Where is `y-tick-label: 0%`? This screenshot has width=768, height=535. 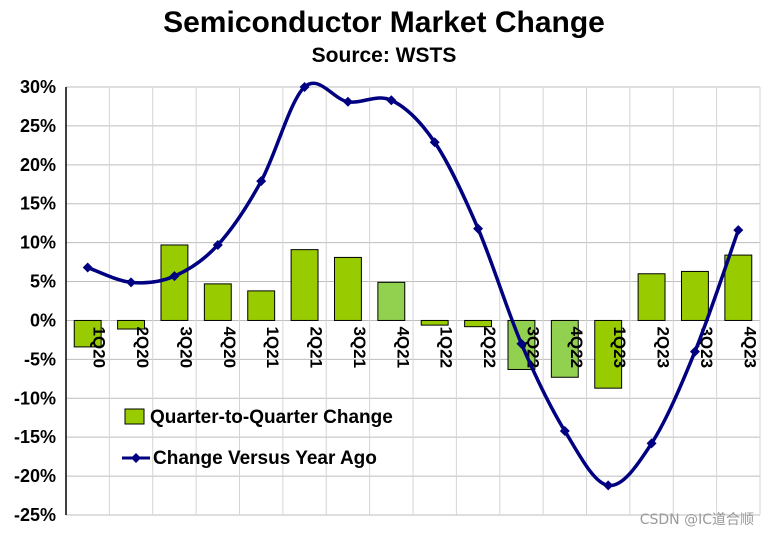 y-tick-label: 0% is located at coordinates (43, 320).